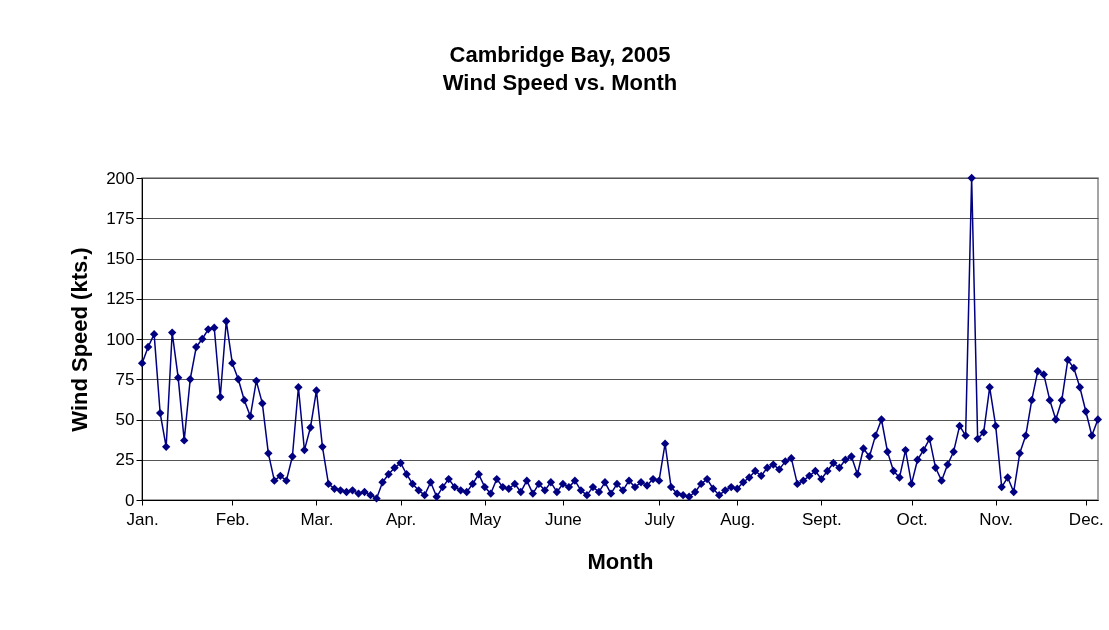 The height and width of the screenshot is (630, 1109). I want to click on x-tick-label: May, so click(485, 519).